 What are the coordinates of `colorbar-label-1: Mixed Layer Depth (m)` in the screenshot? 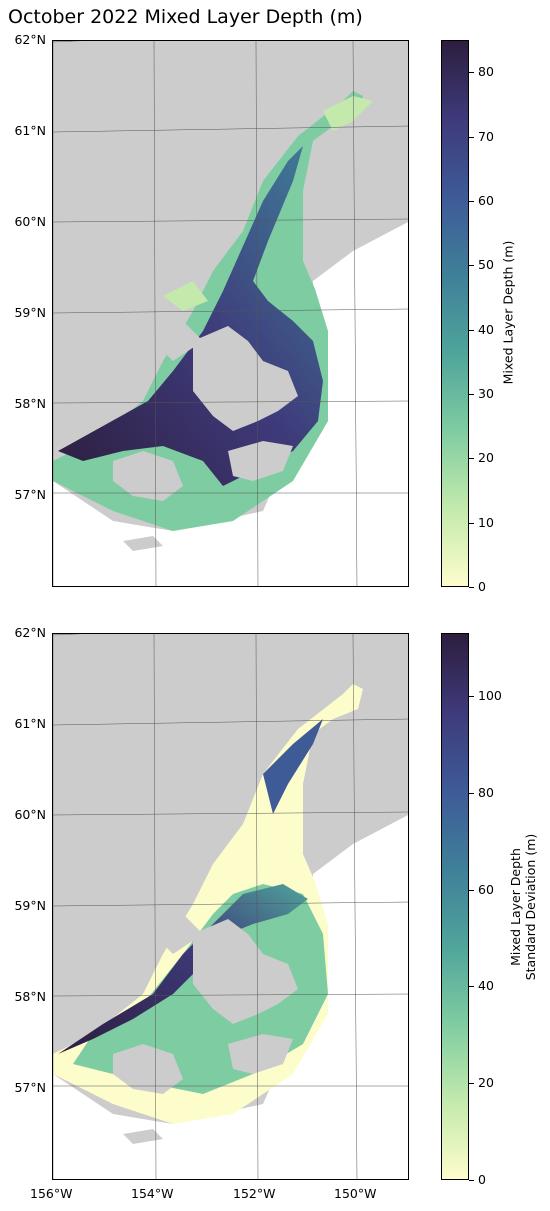 It's located at (508, 312).